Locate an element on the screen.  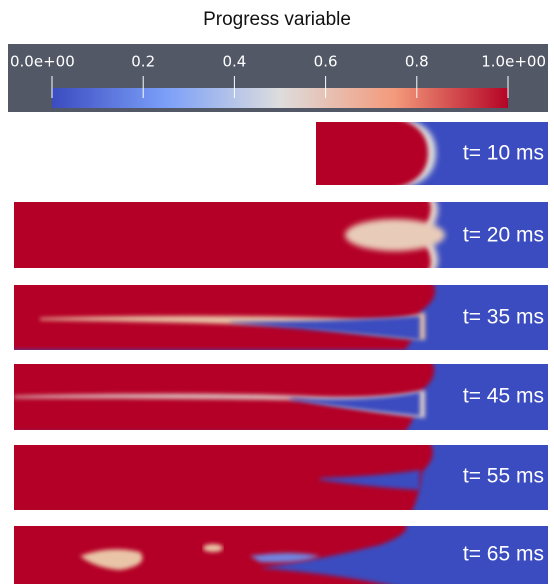
colorbar-tick-label: 0.8 is located at coordinates (417, 62).